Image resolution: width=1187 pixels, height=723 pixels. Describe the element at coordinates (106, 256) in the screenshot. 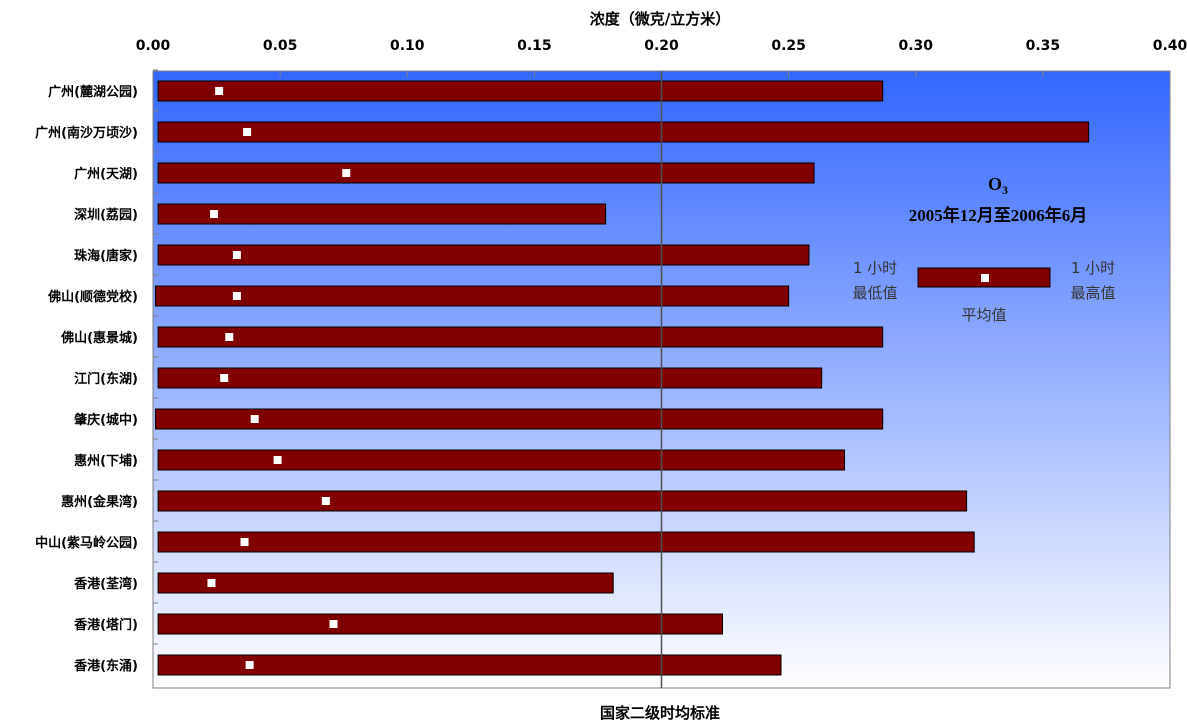

I see `category-label: 珠海(唐家)` at that location.